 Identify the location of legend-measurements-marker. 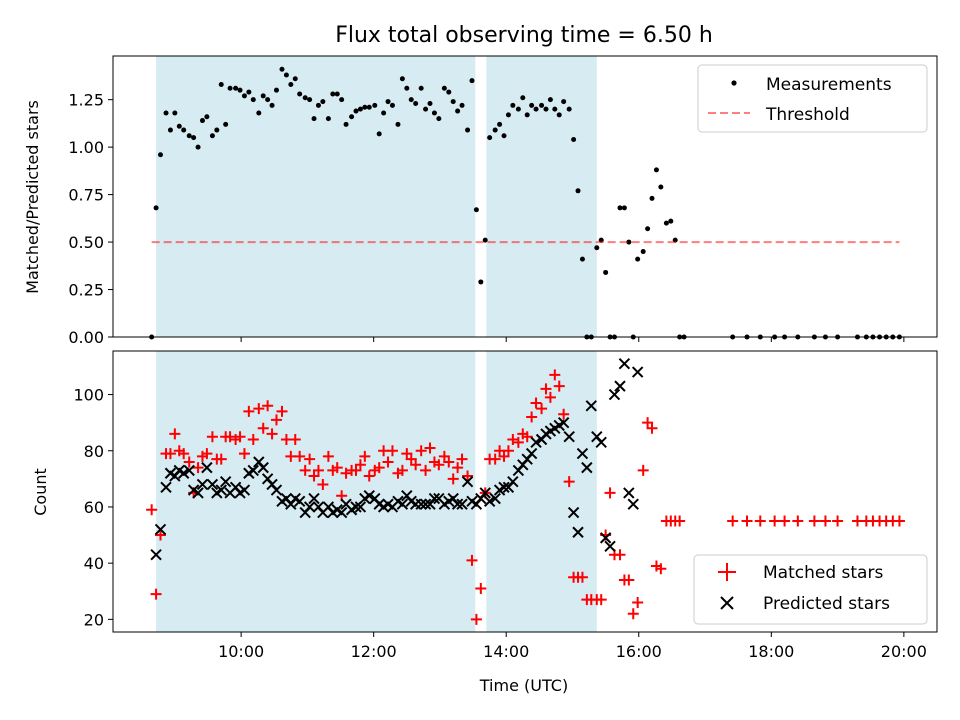
(734, 83).